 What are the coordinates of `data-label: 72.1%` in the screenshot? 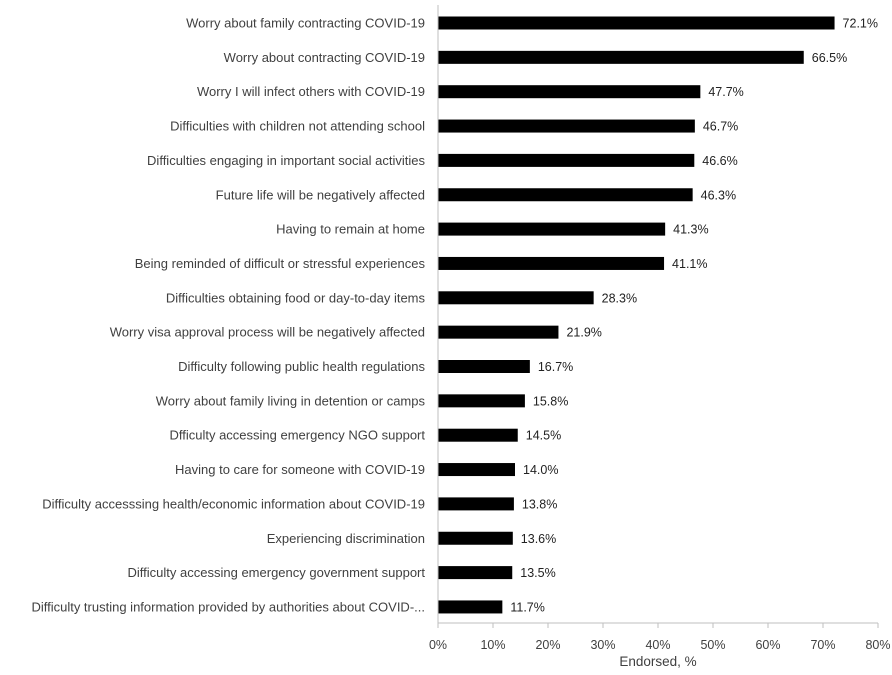 It's located at (860, 24).